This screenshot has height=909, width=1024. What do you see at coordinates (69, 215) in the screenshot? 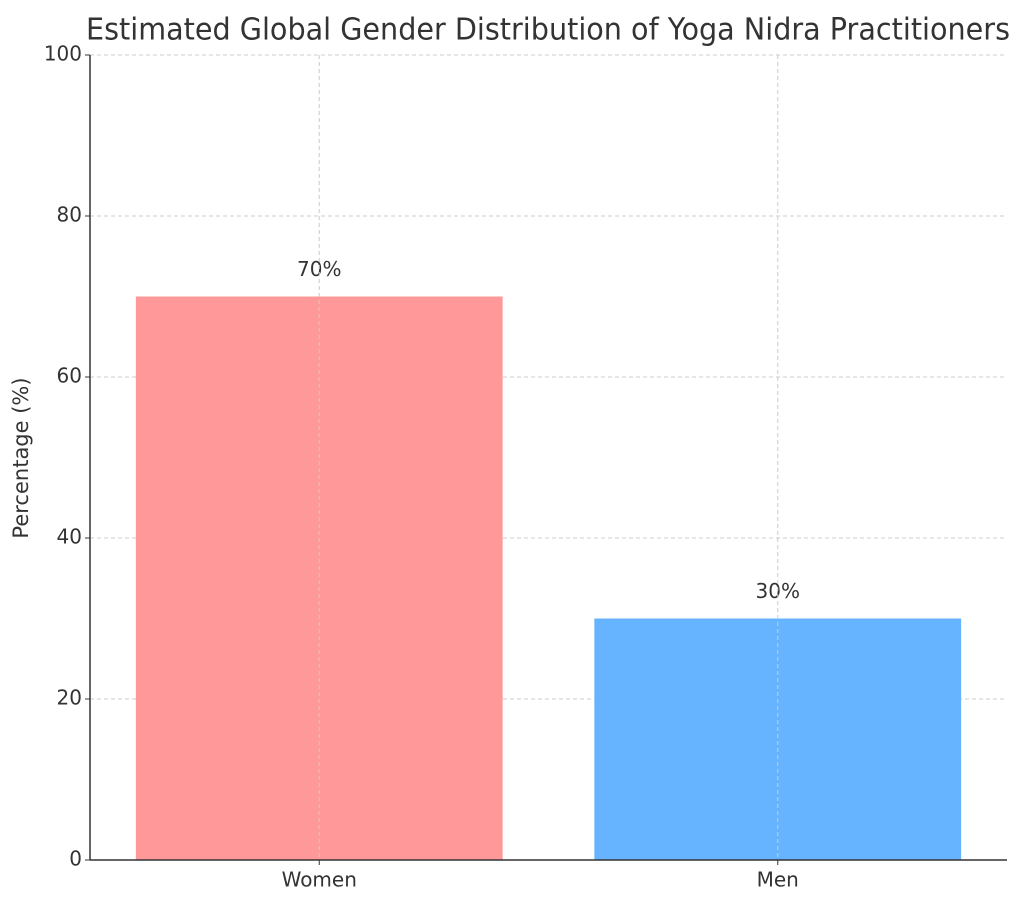
I see `y-tick-label: 80` at bounding box center [69, 215].